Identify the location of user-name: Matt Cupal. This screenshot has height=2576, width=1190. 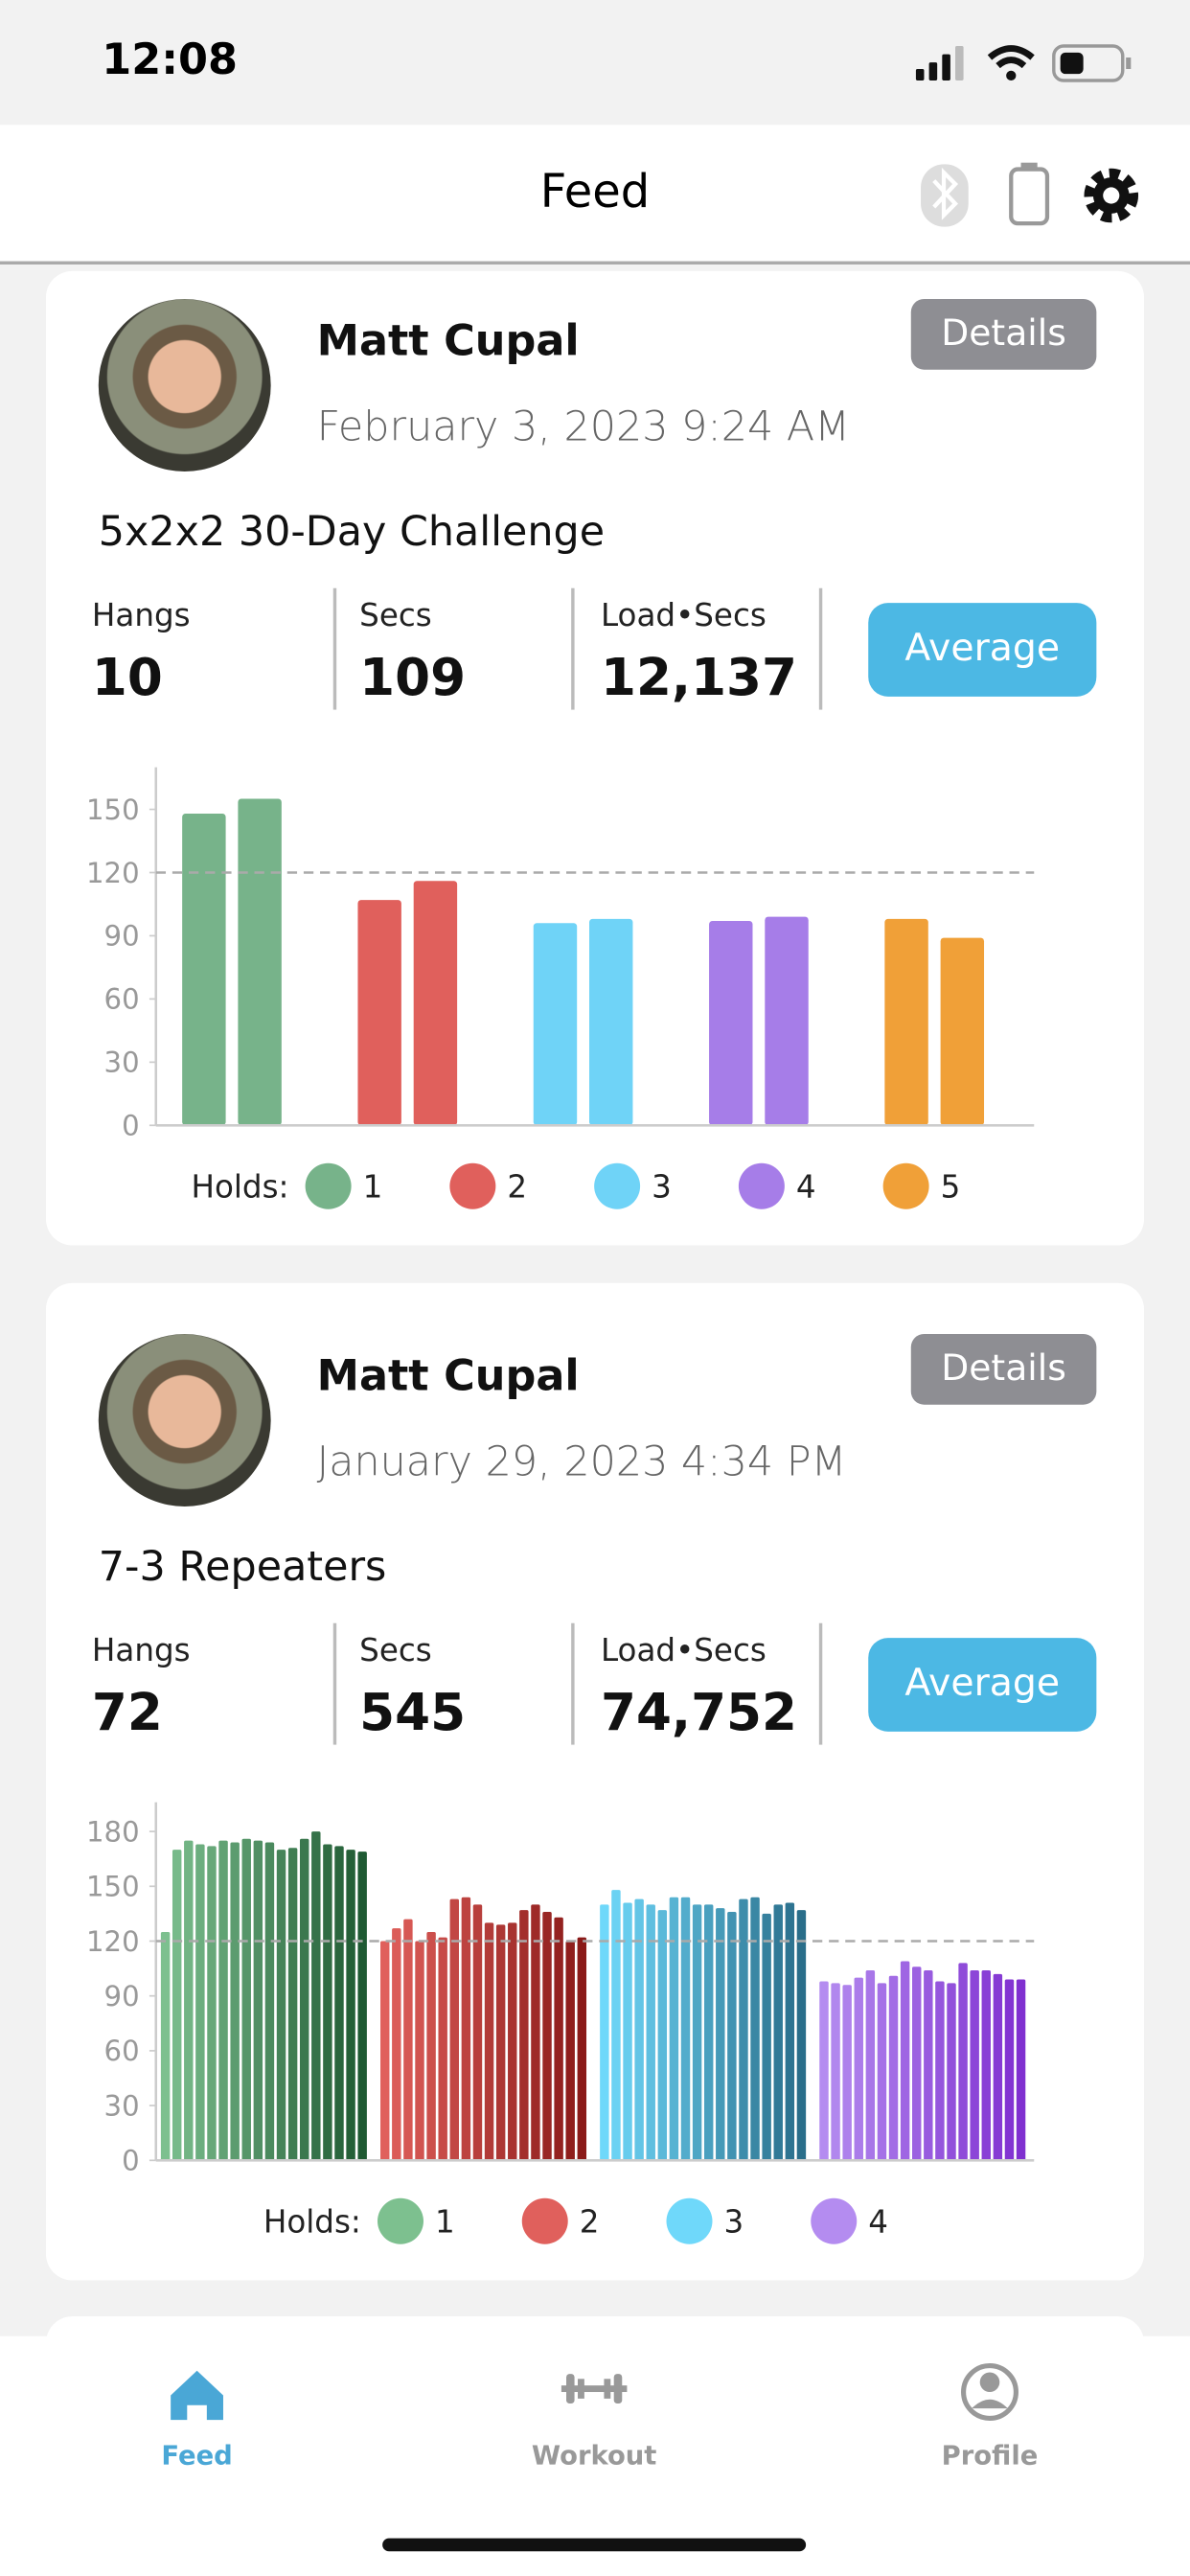
(448, 341).